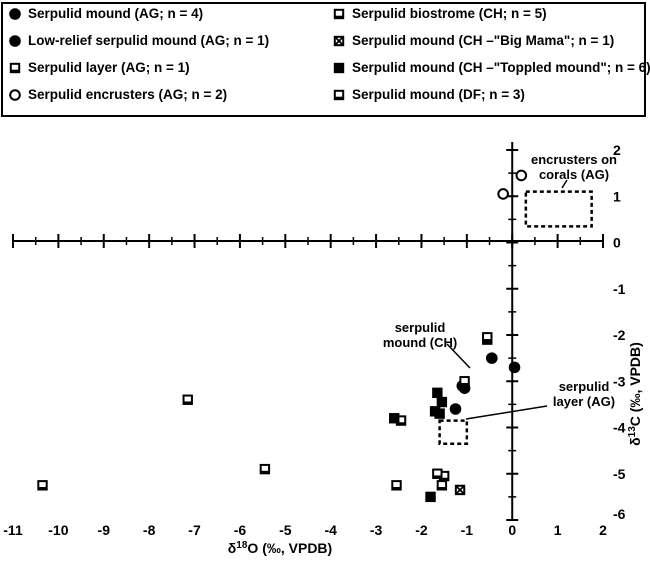  I want to click on y-tick-label: -3, so click(619, 381).